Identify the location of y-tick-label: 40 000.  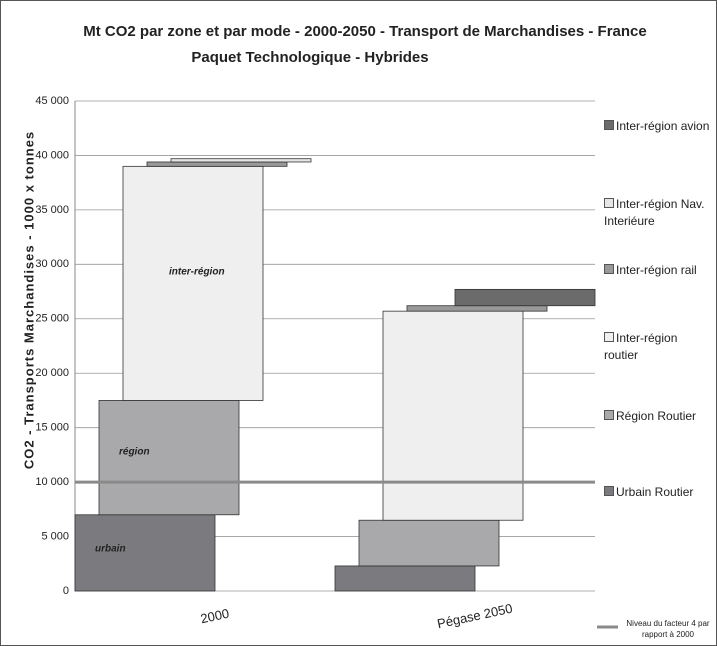
(52, 155).